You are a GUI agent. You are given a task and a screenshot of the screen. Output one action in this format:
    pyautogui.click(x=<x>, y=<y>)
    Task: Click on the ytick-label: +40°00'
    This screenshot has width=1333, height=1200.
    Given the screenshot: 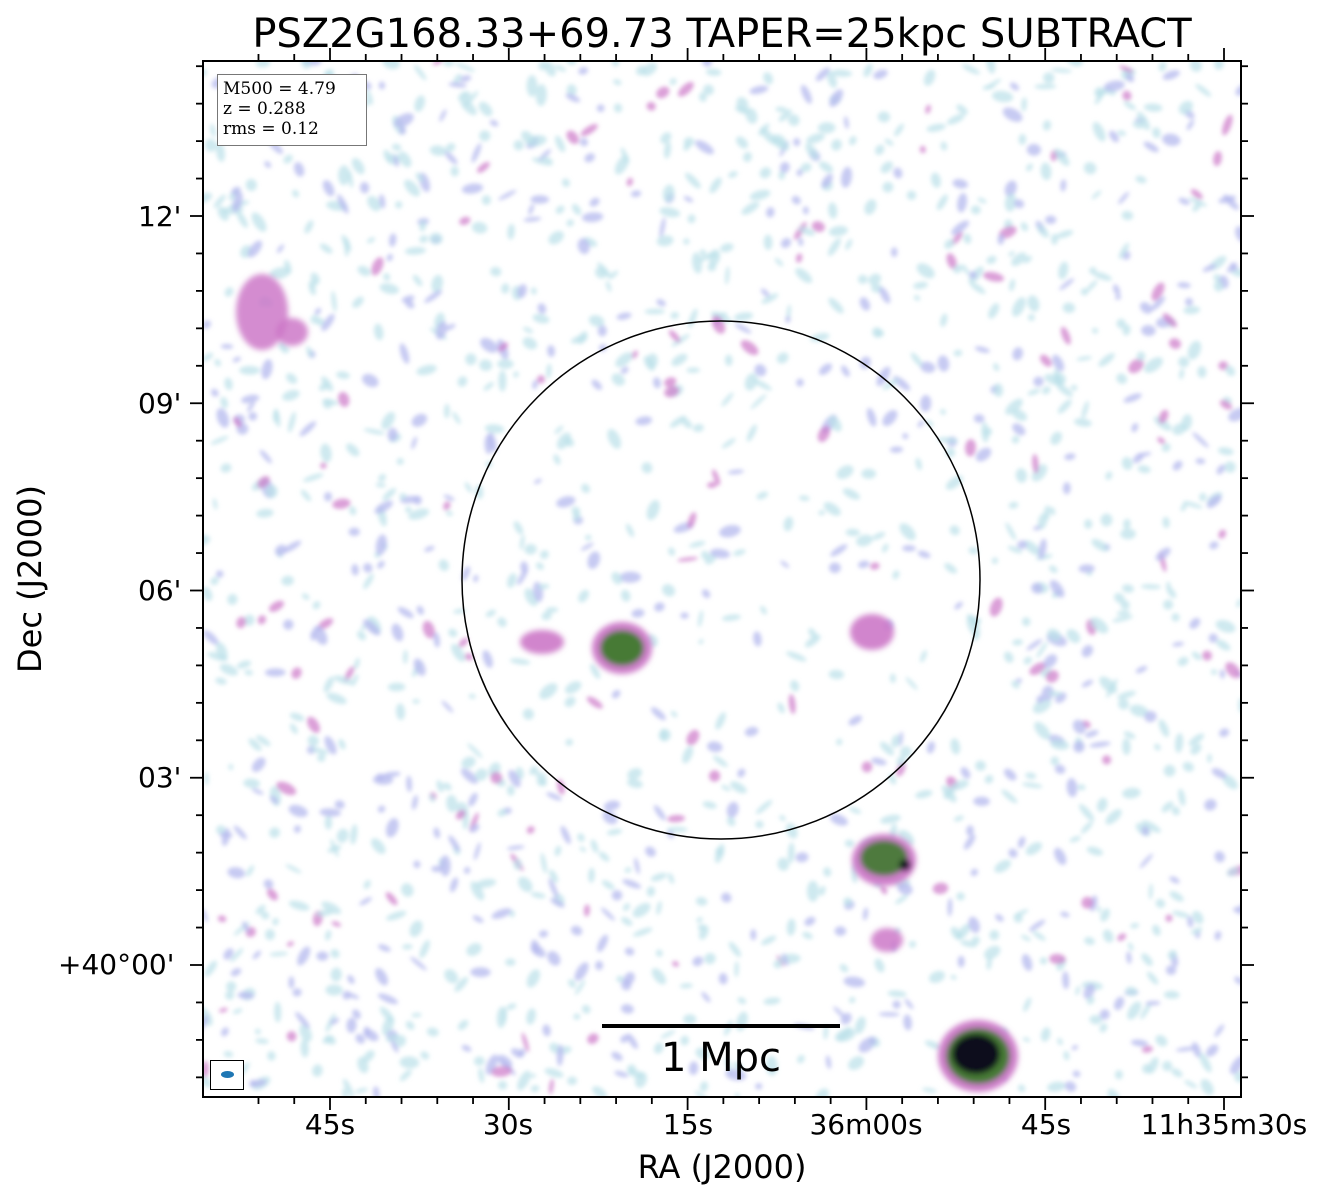 What is the action you would take?
    pyautogui.click(x=116, y=964)
    